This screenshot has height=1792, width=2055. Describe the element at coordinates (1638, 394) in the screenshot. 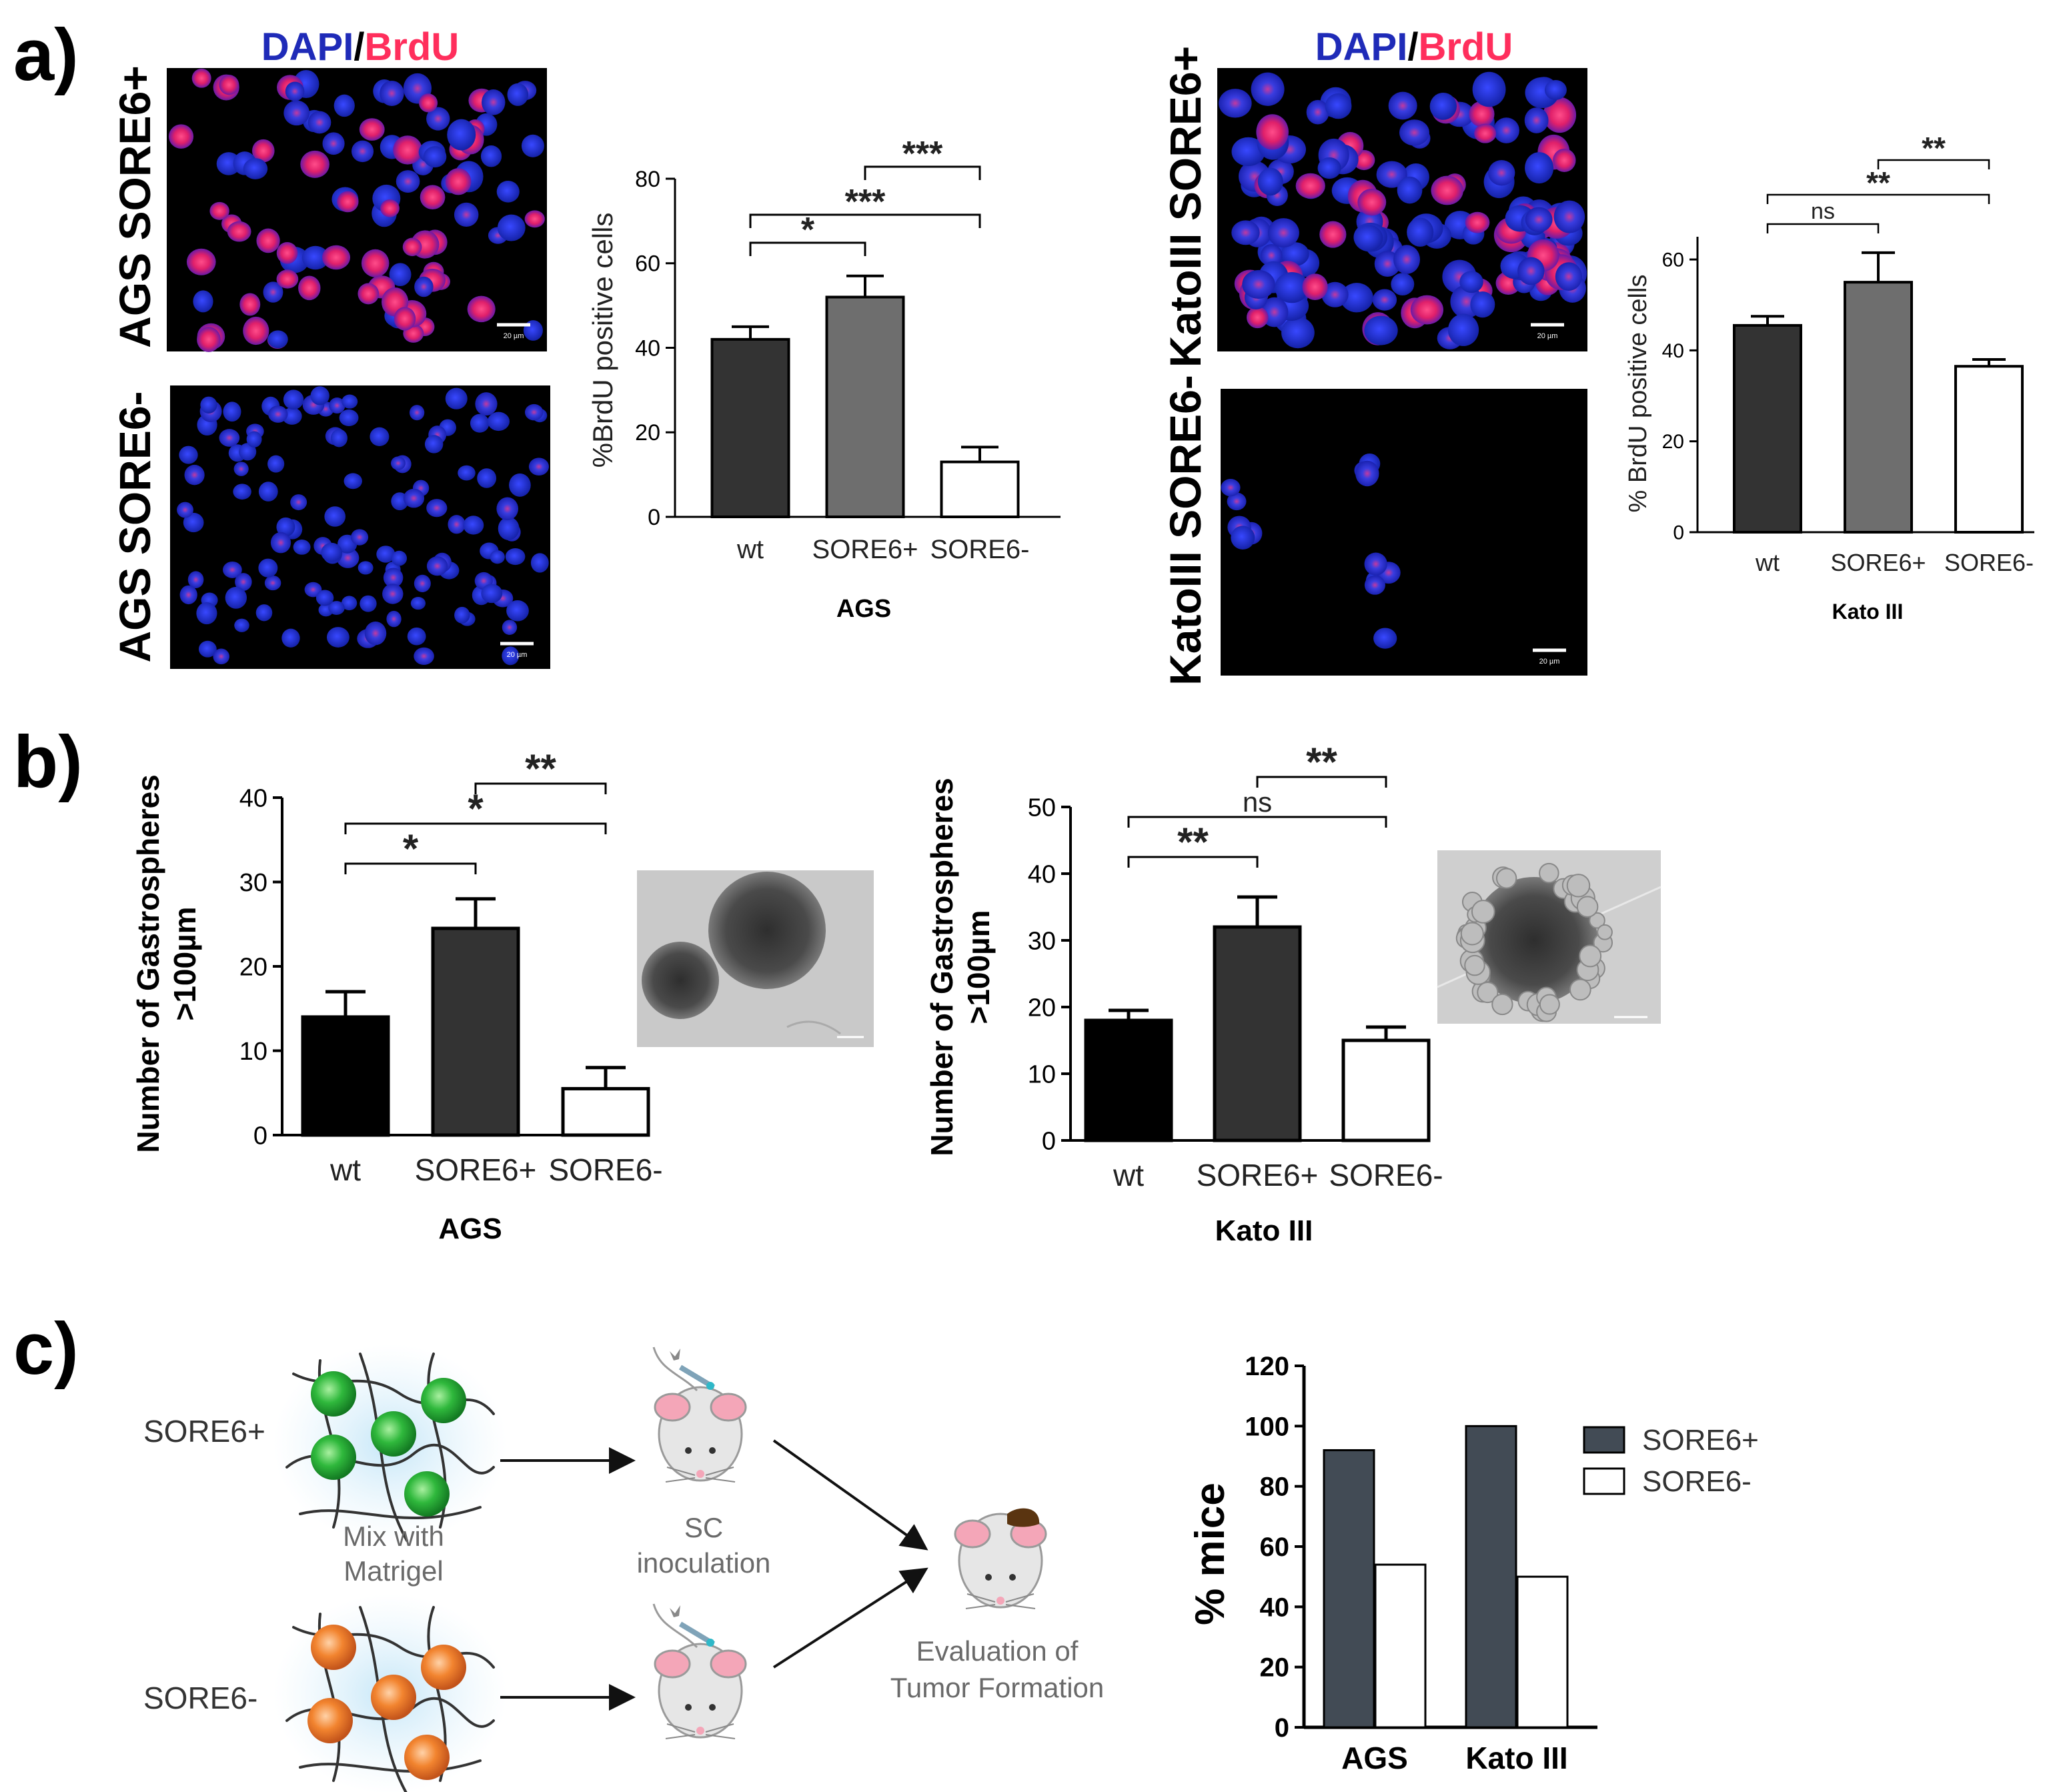

I see `y-axis-label: % BrdU positive cells` at that location.